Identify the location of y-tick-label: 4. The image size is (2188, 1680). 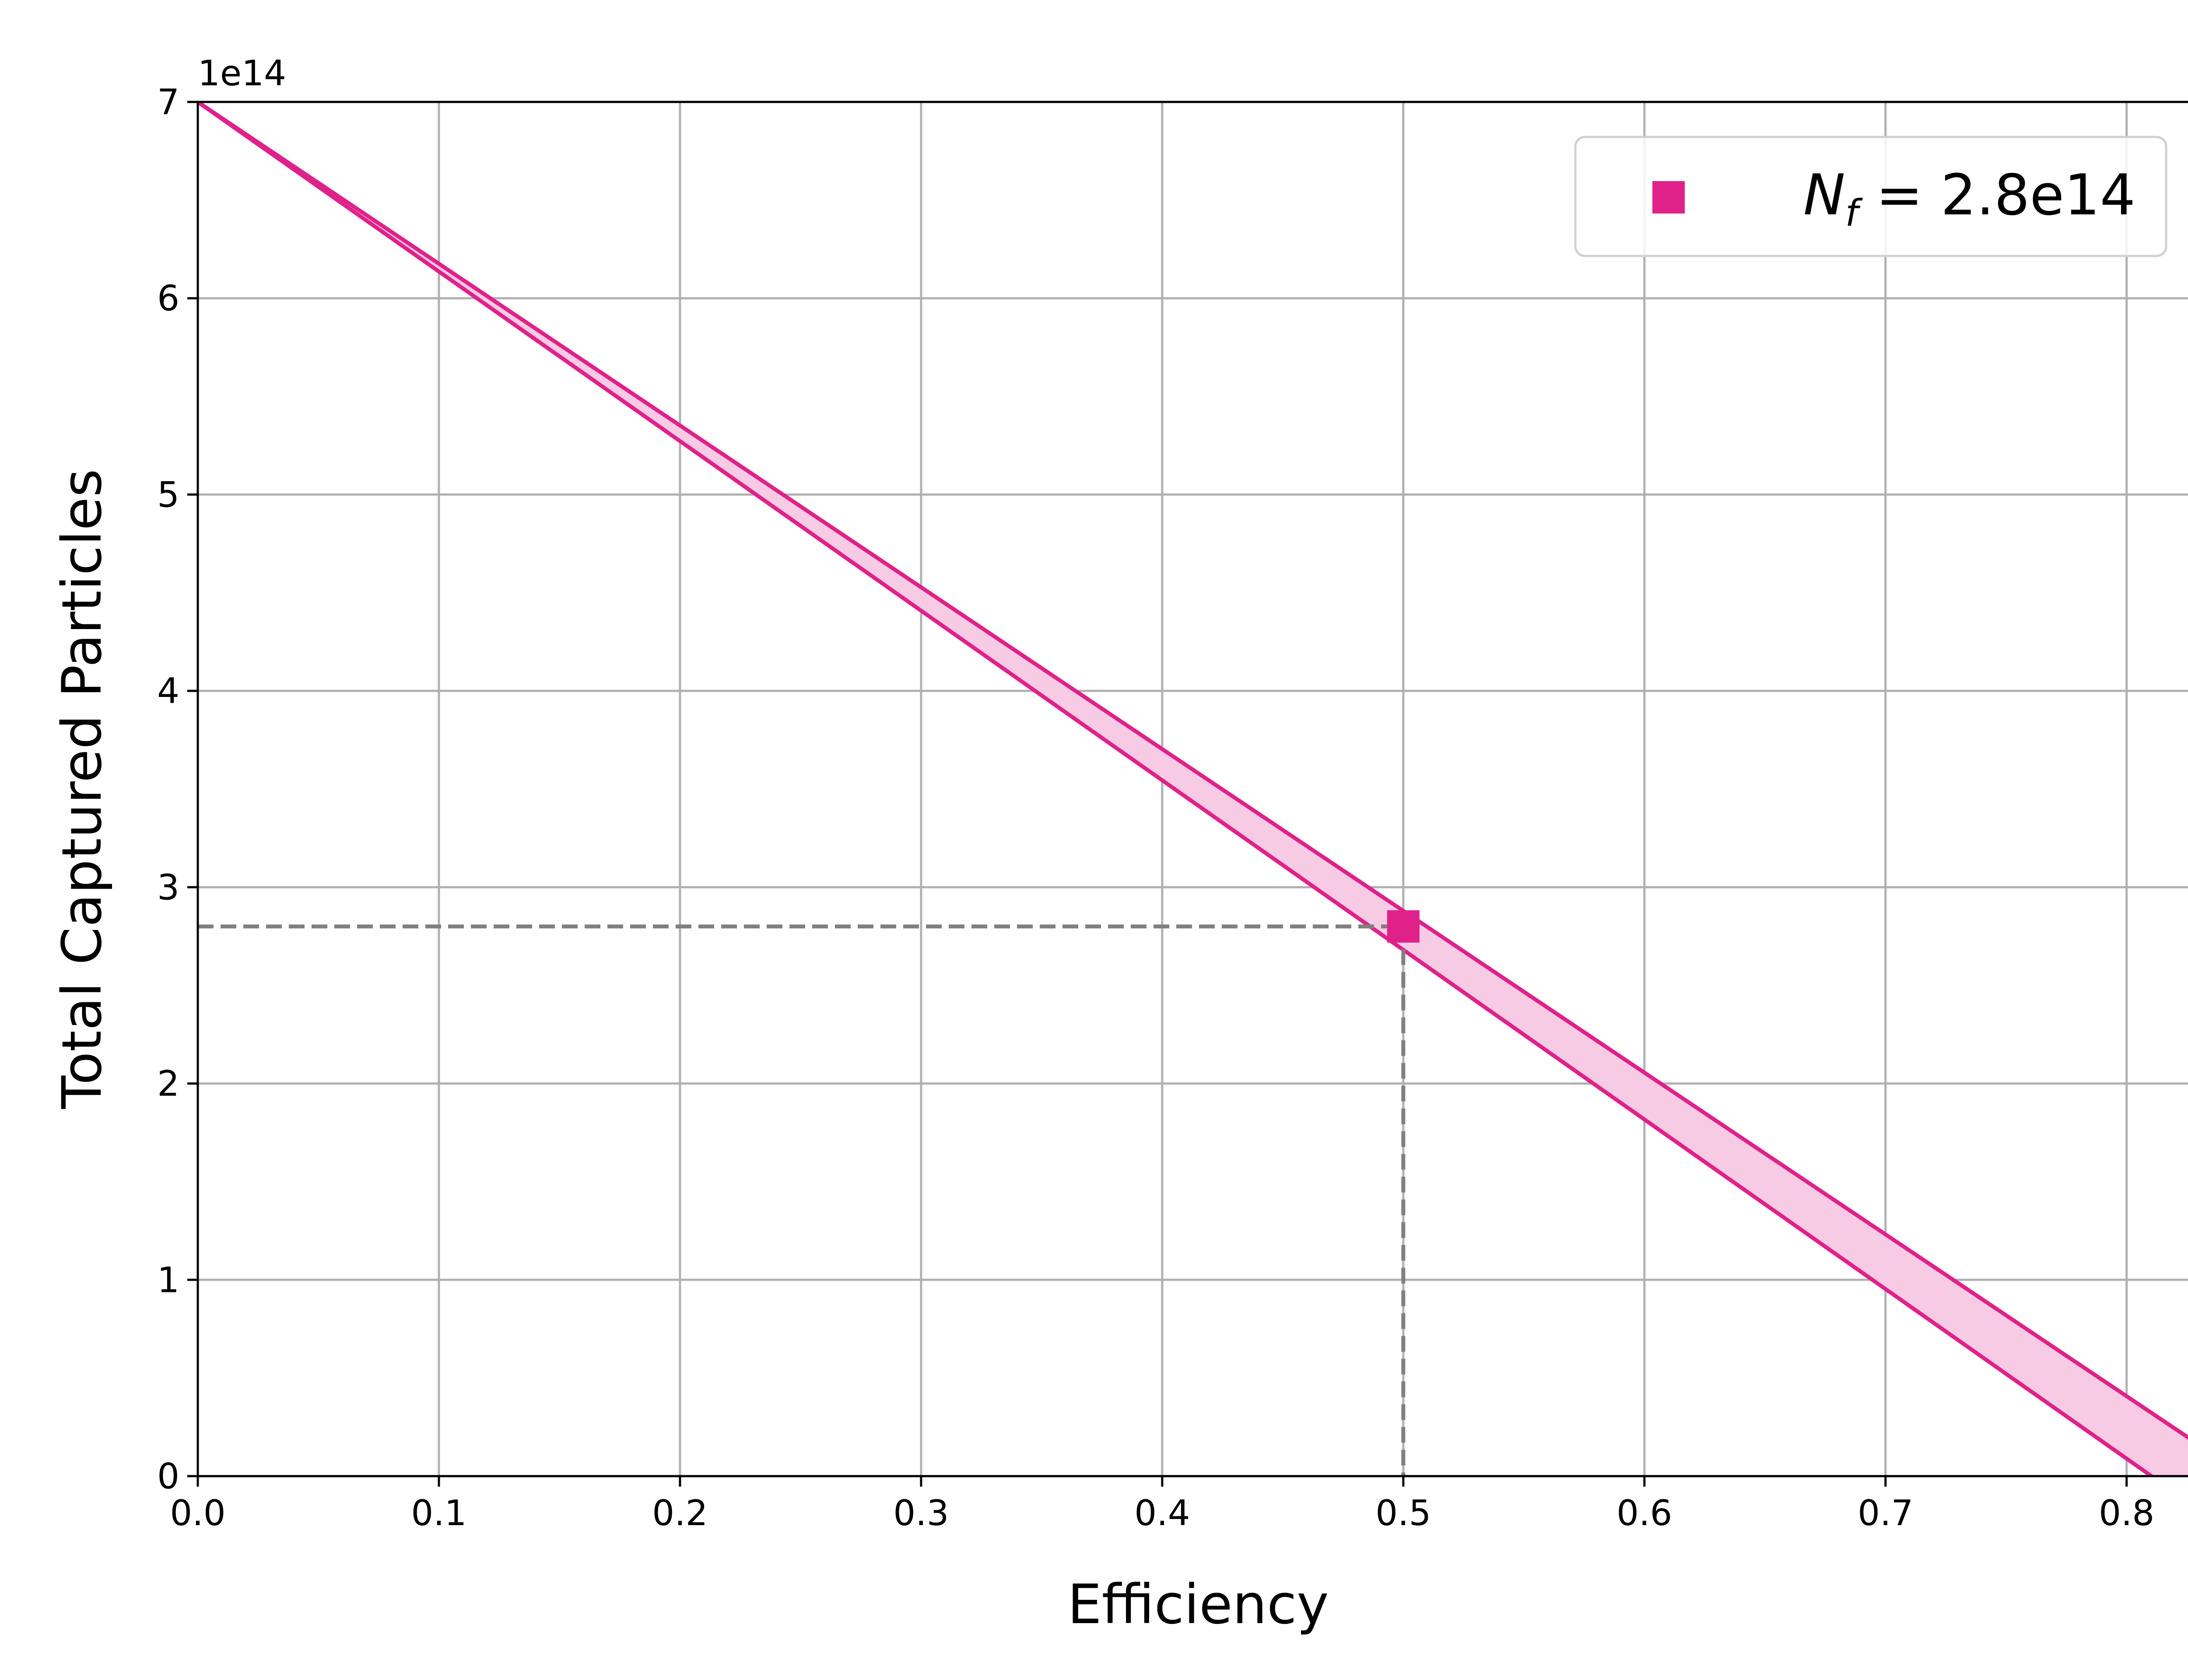
(168, 691).